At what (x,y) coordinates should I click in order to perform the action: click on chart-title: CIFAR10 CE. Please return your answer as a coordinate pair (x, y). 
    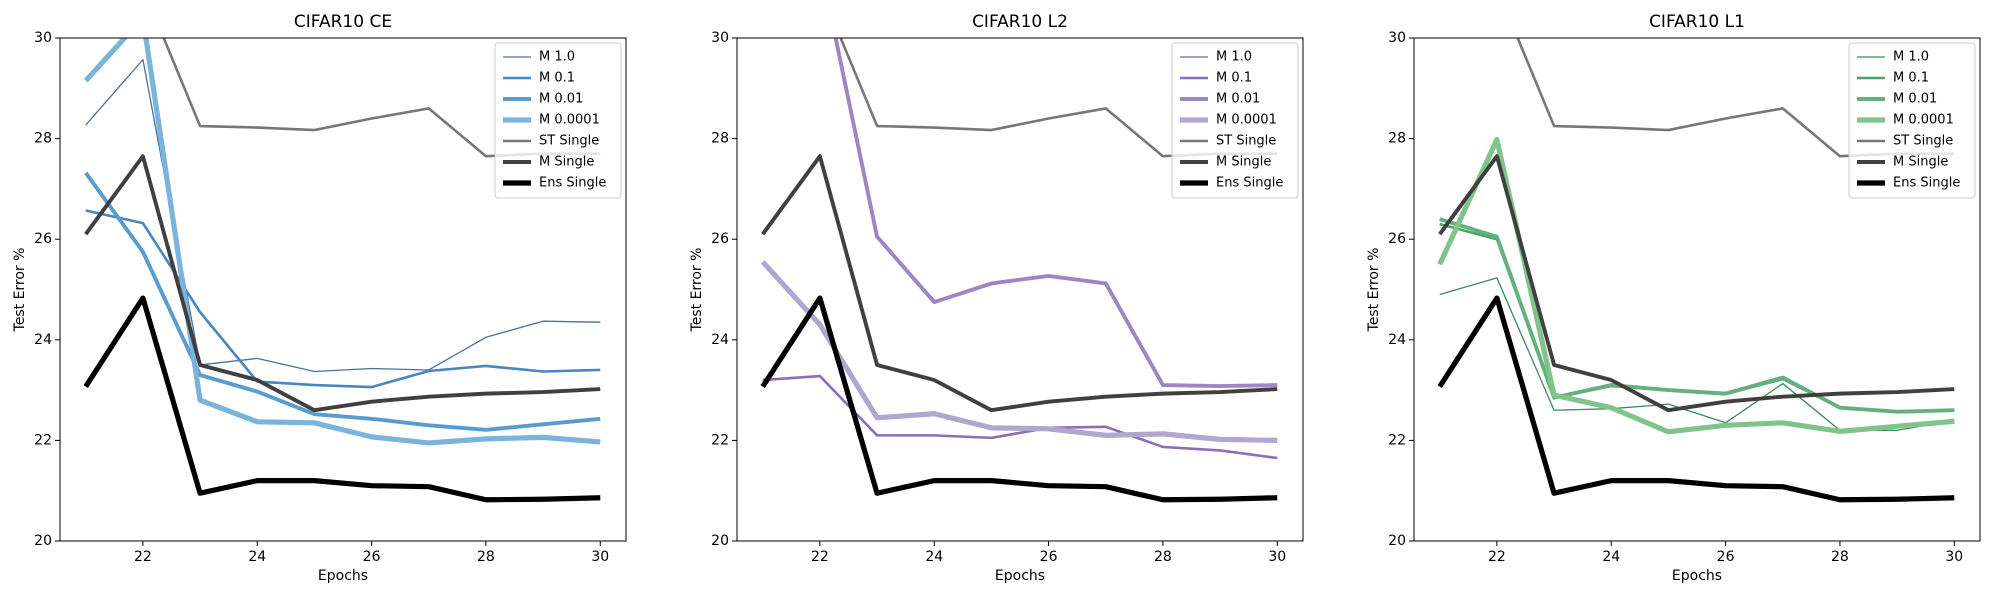
    Looking at the image, I should click on (343, 22).